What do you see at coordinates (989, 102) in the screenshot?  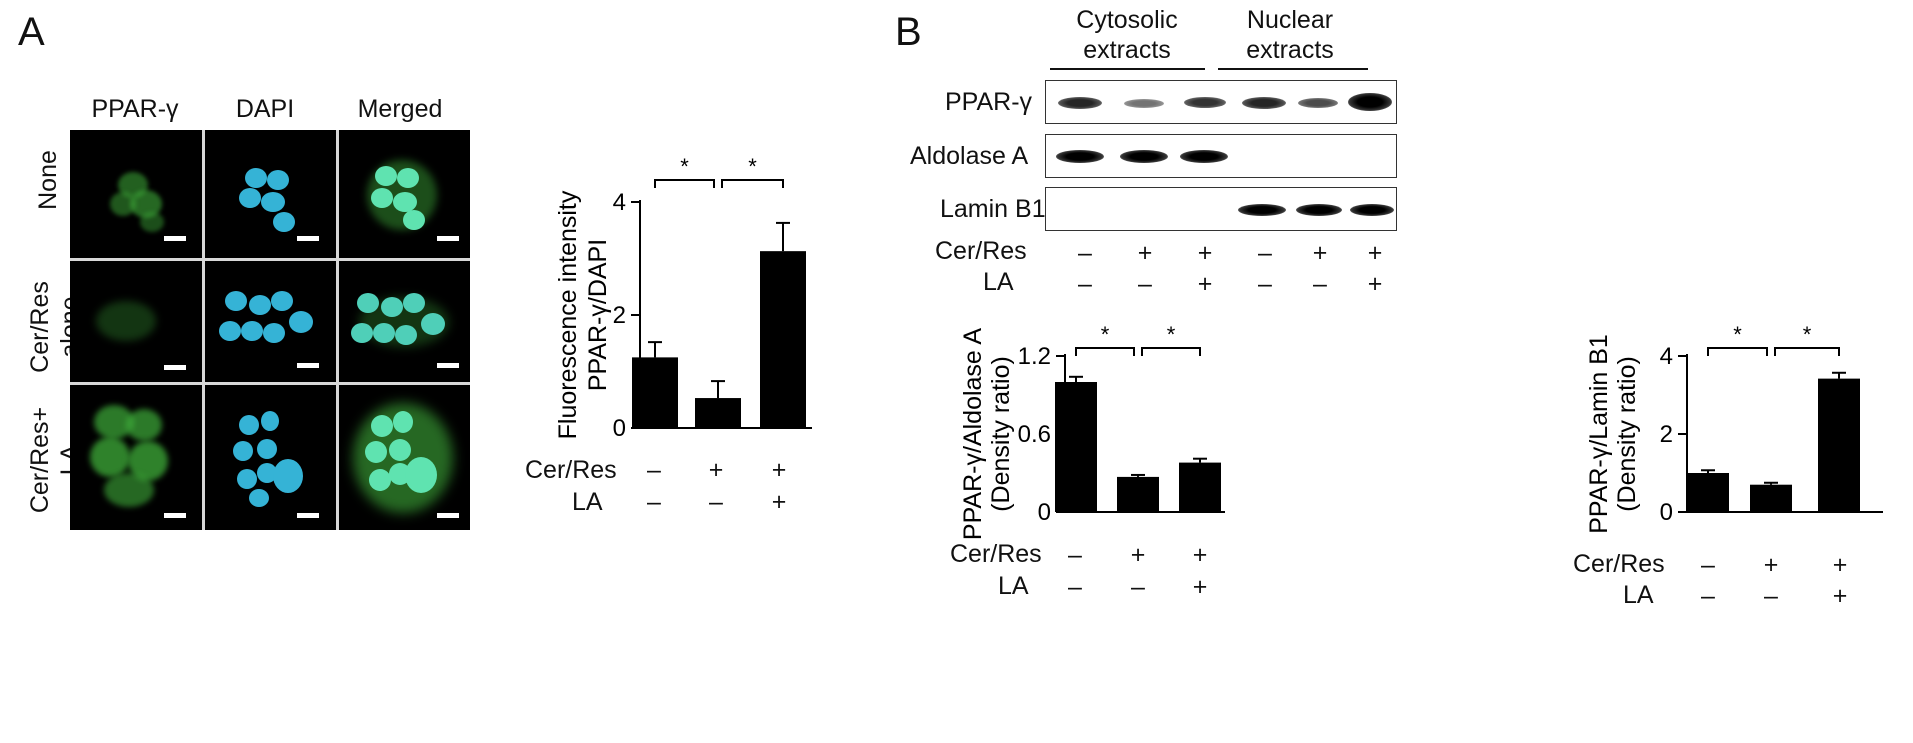 I see `blot-label-ppar: PPAR-γ` at bounding box center [989, 102].